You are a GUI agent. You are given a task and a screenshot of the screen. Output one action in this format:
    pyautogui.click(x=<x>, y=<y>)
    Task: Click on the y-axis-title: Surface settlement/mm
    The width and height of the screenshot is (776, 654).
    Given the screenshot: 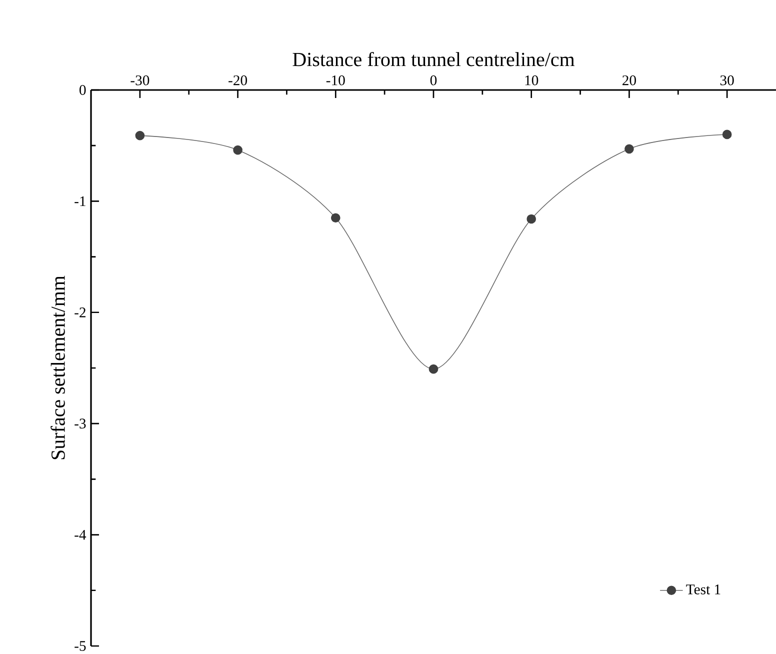 What is the action you would take?
    pyautogui.click(x=57, y=368)
    